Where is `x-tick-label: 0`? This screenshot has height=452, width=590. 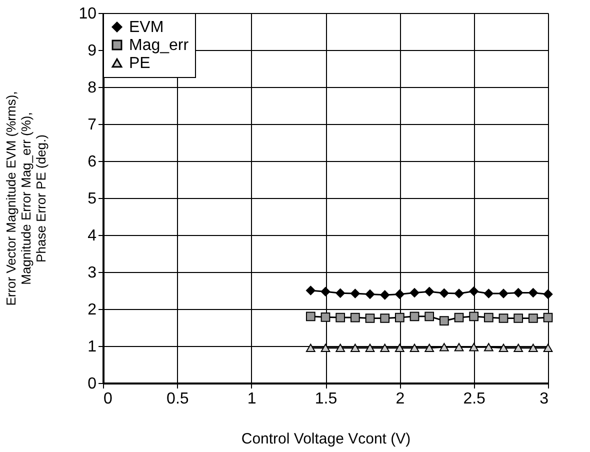 x-tick-label: 0 is located at coordinates (108, 399).